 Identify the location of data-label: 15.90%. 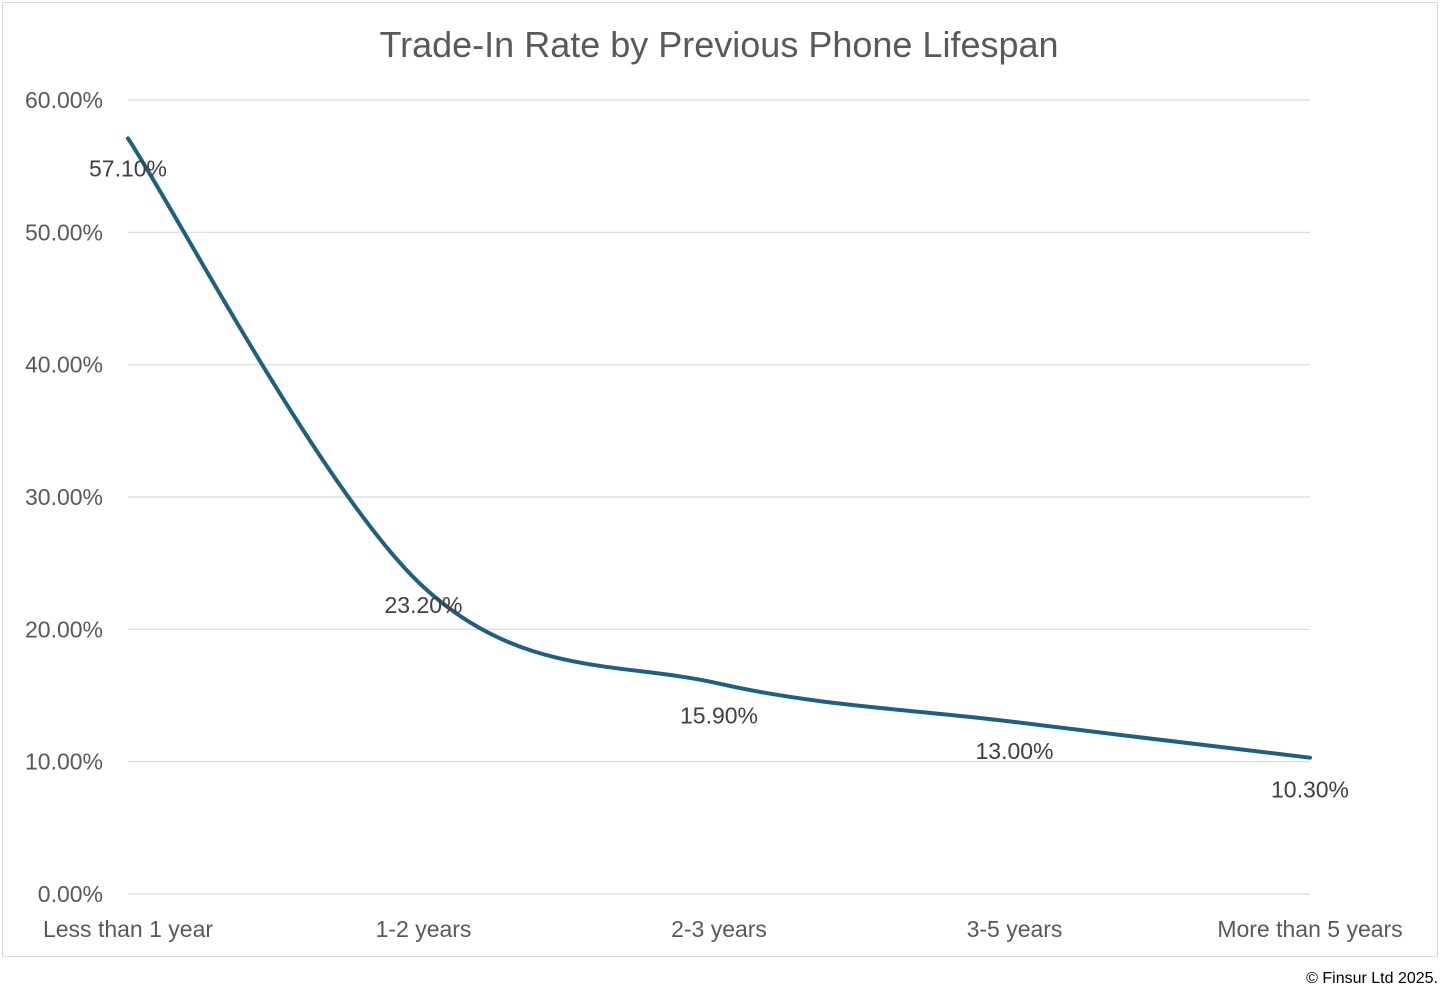
(719, 716).